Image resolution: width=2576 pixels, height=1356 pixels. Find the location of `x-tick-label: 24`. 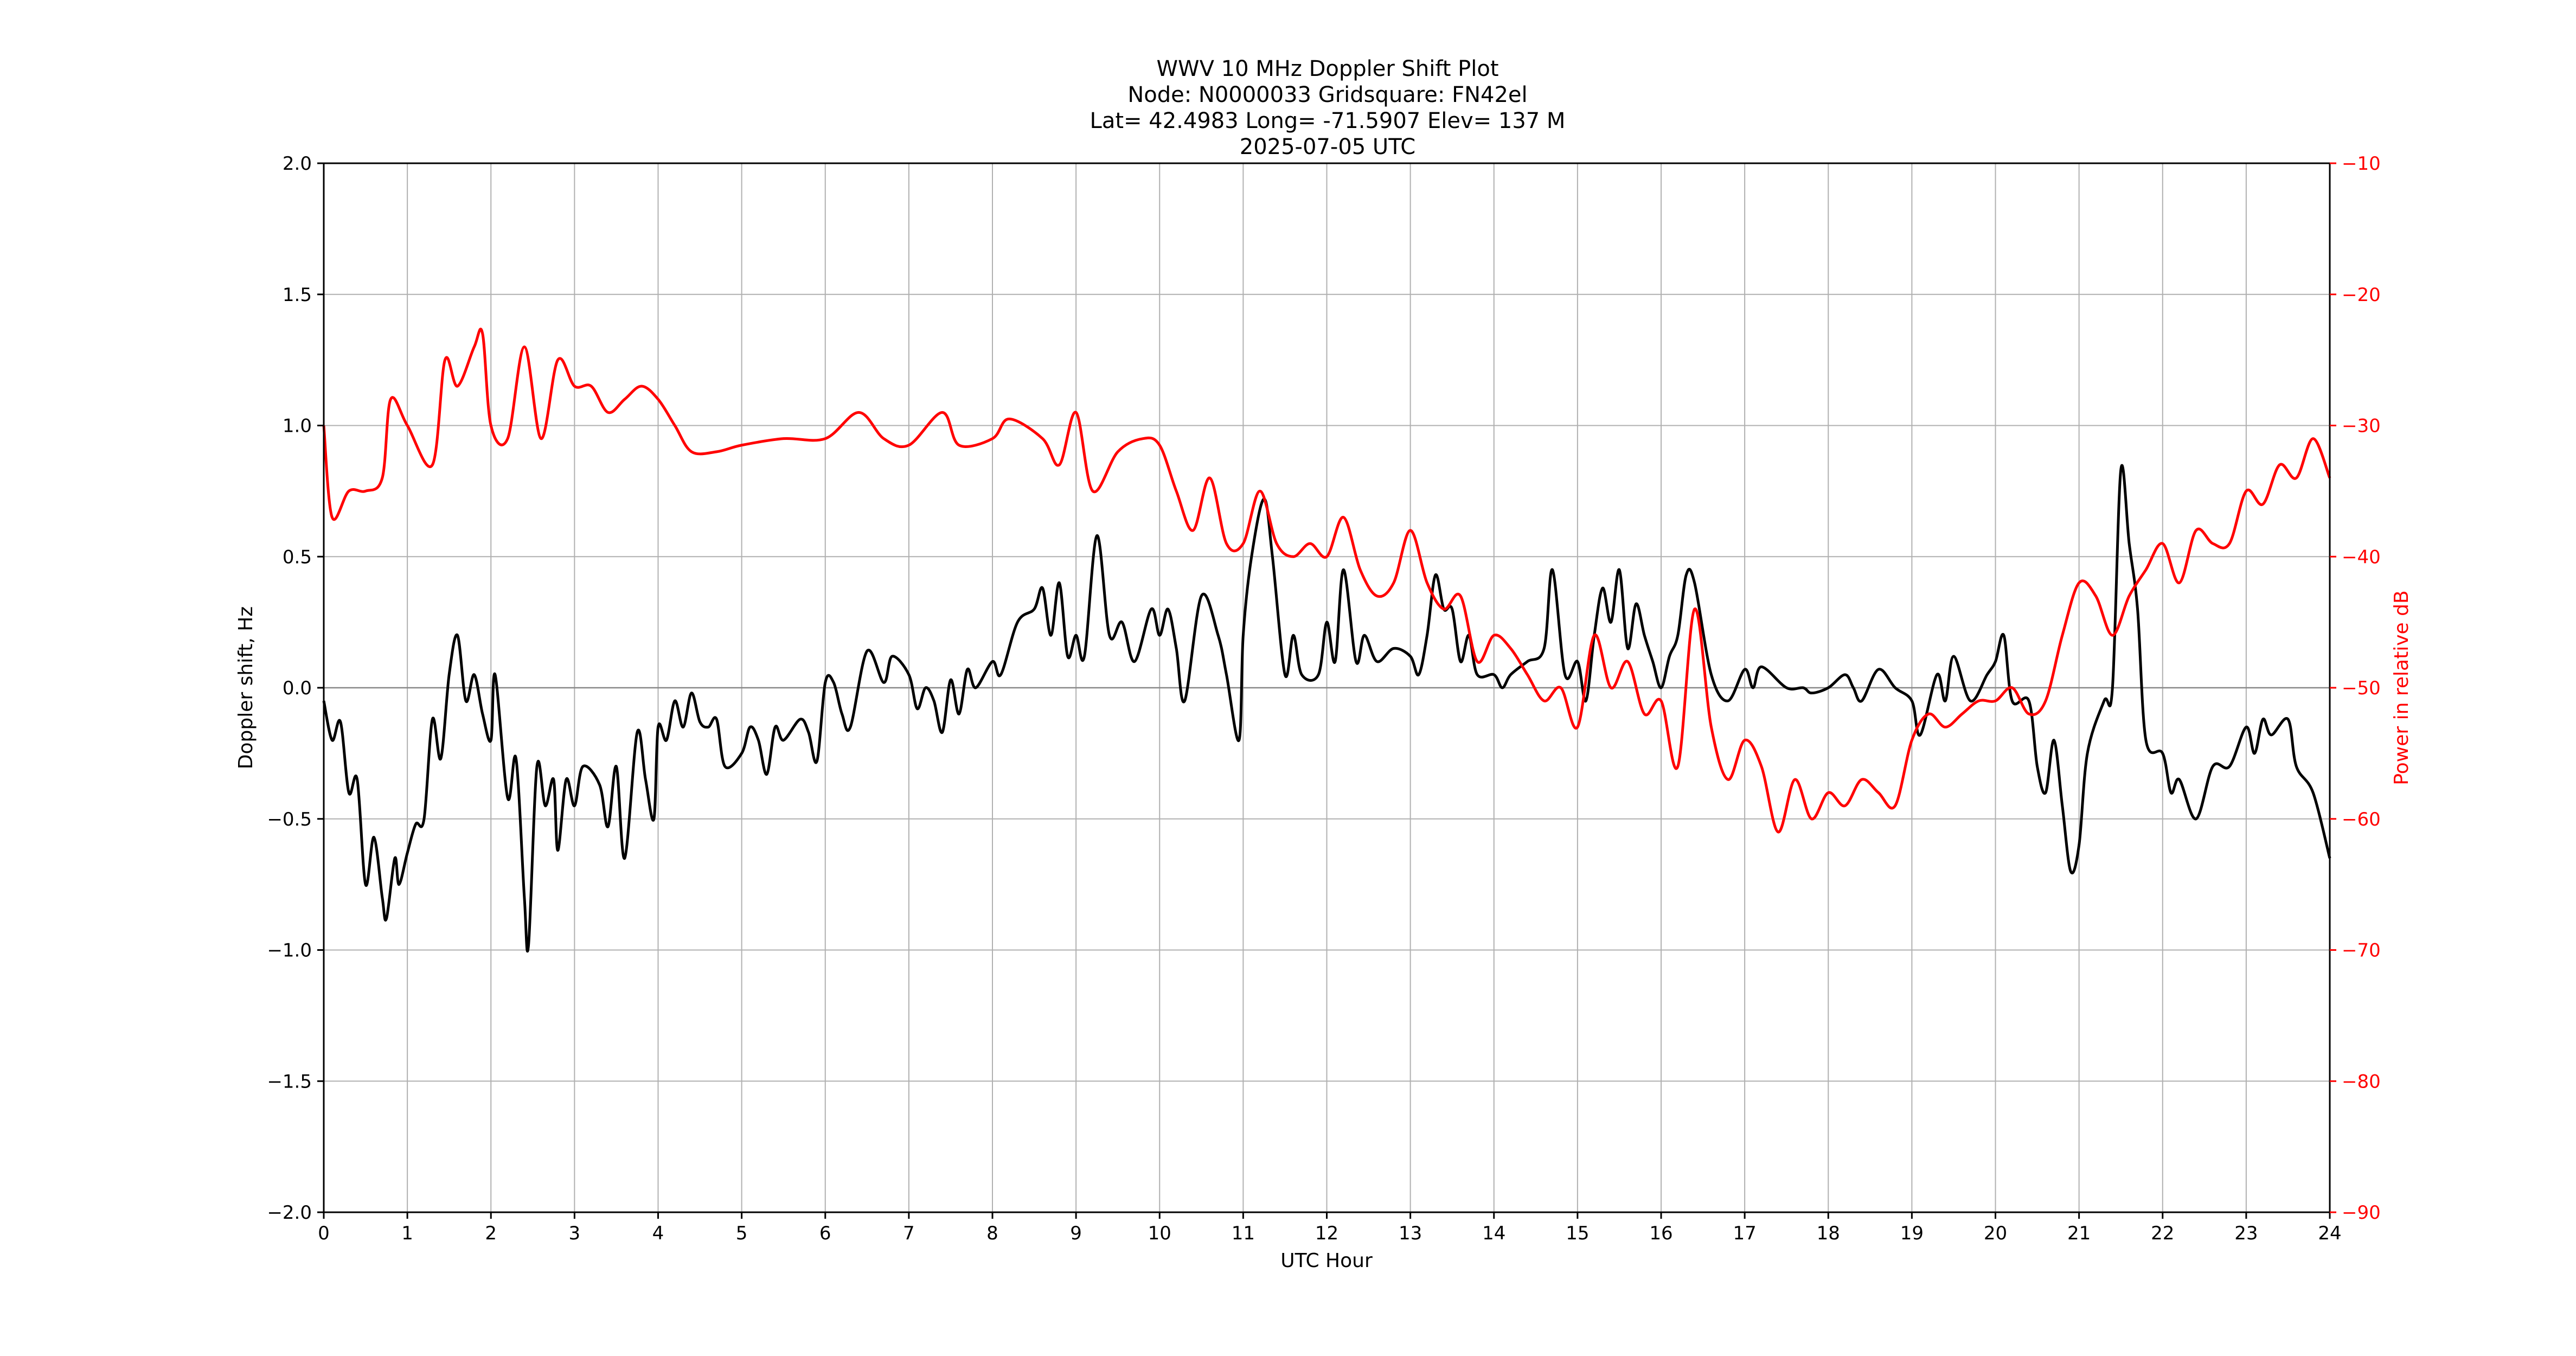

x-tick-label: 24 is located at coordinates (2329, 1233).